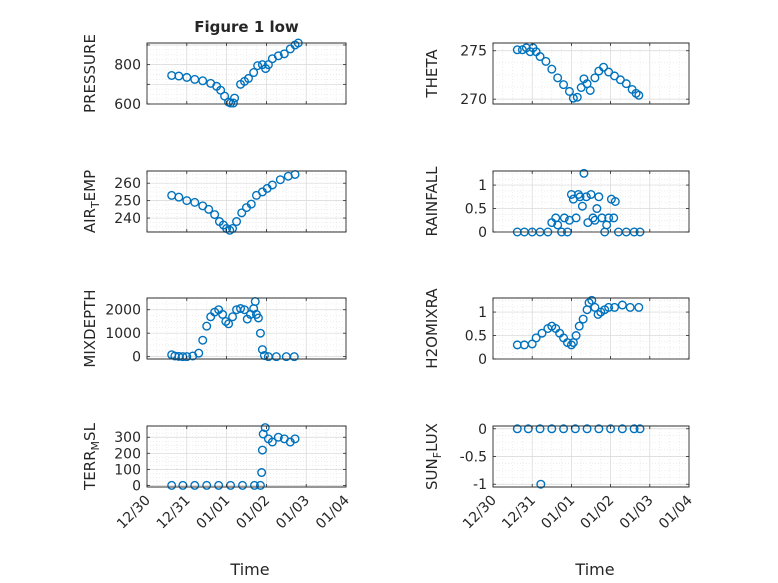 This screenshot has width=778, height=583. I want to click on y-tick-label: 0.5, so click(476, 210).